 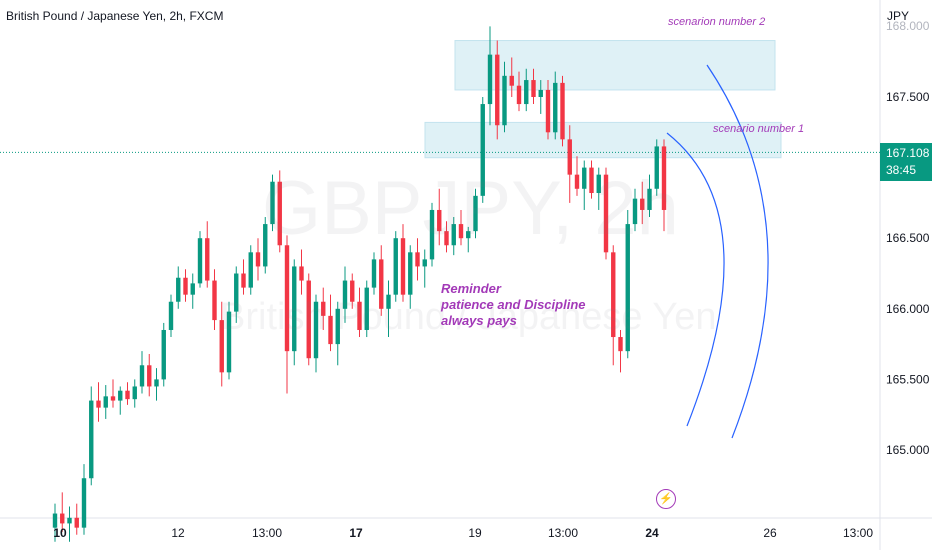 What do you see at coordinates (908, 309) in the screenshot?
I see `y-tick-label: 166.000` at bounding box center [908, 309].